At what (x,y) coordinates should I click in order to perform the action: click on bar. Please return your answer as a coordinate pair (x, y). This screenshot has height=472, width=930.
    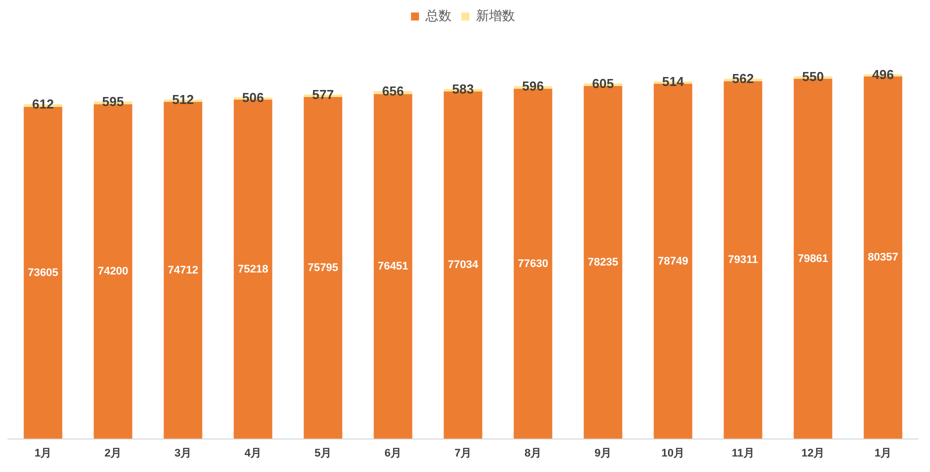
    Looking at the image, I should click on (393, 266).